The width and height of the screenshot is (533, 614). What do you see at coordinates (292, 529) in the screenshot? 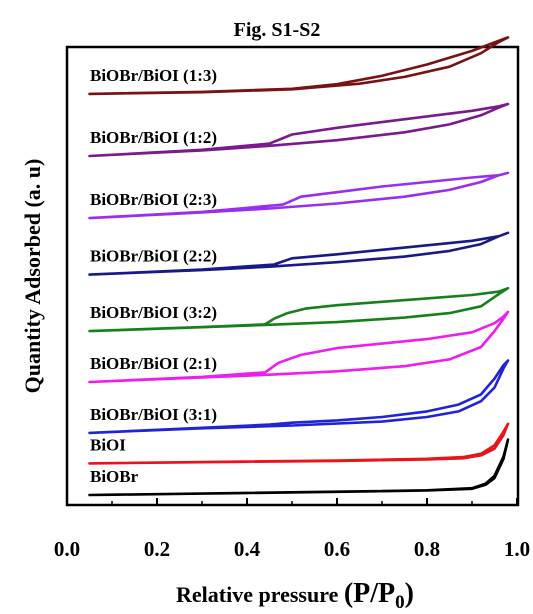
I see `x-axis: 0.0 0.2 0.4 0.6 0.8 1.0` at bounding box center [292, 529].